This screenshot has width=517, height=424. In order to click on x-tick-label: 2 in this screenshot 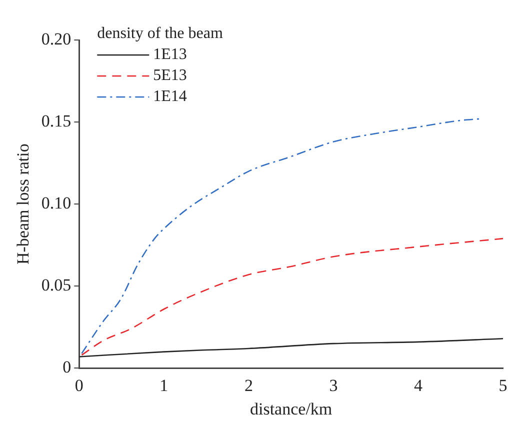, I will do `click(248, 385)`.